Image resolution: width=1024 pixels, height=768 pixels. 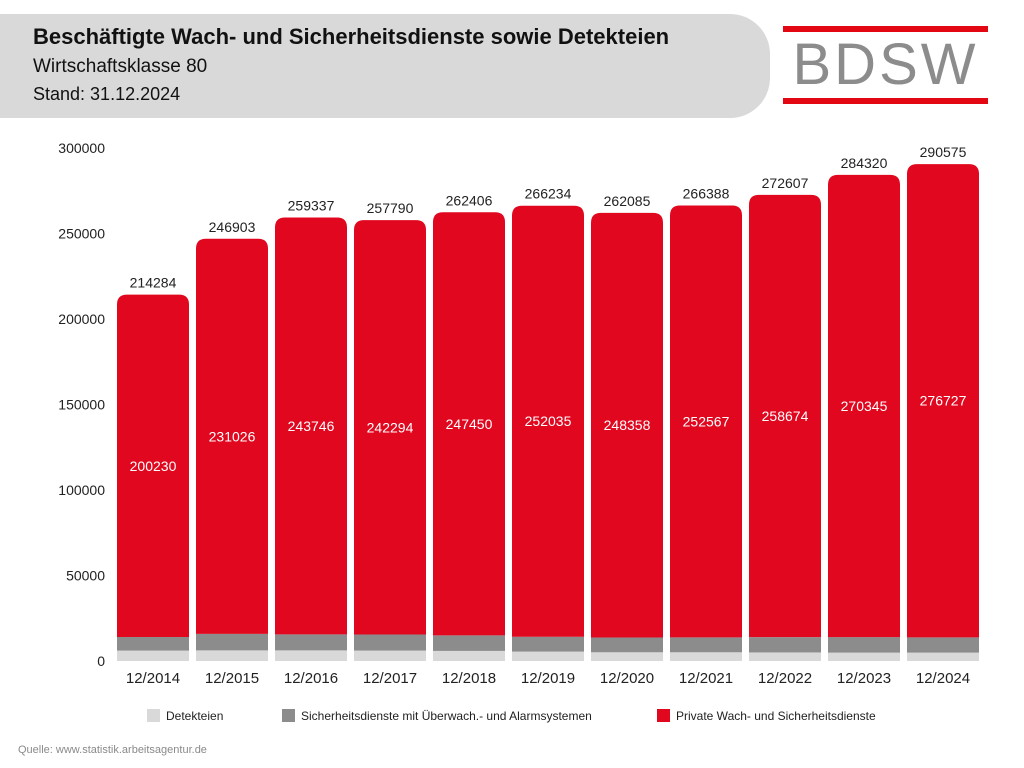 I want to click on data-label-inner: 252035, so click(x=548, y=421).